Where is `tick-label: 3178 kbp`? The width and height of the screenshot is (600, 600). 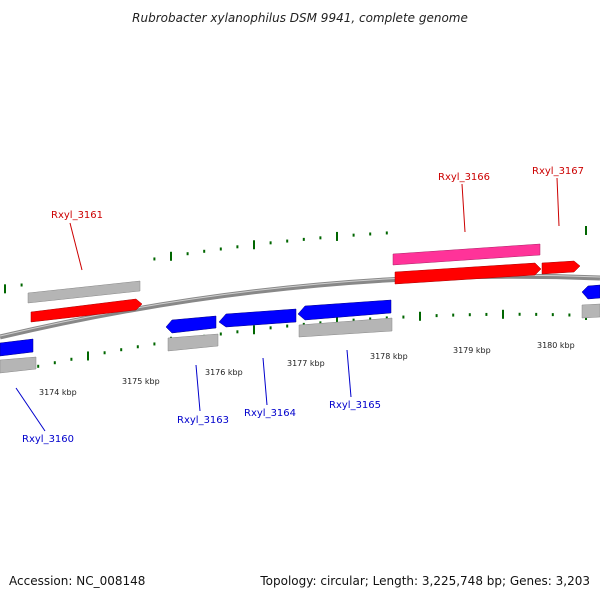 tick-label: 3178 kbp is located at coordinates (389, 356).